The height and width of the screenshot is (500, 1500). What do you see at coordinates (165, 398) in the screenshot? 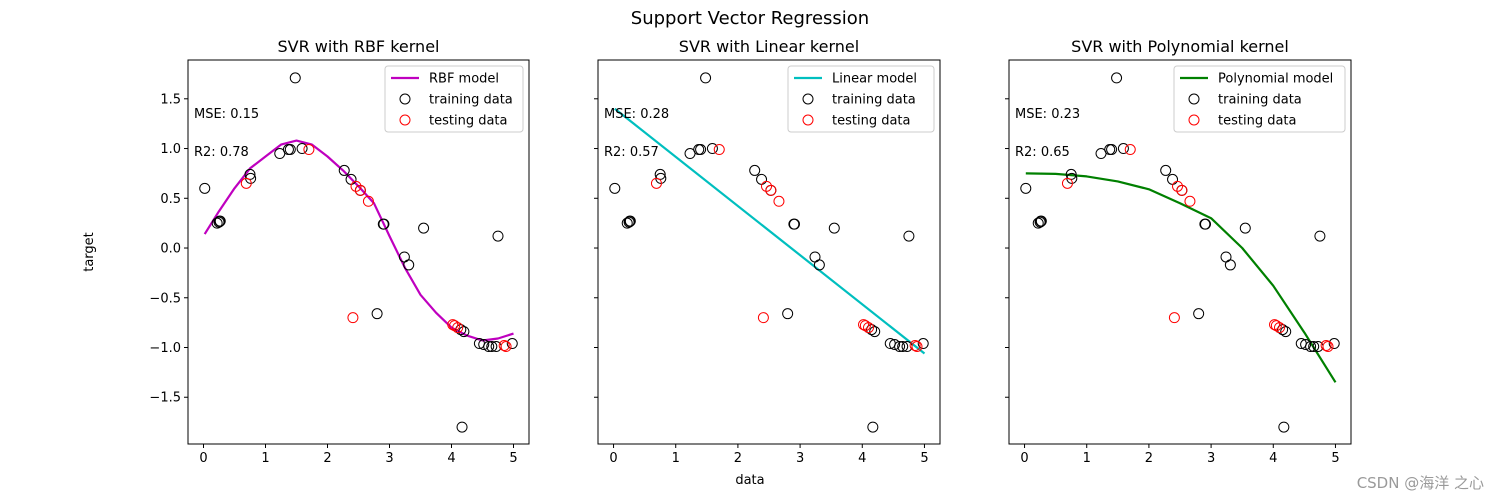
I see `y-tick-label: −1.5` at bounding box center [165, 398].